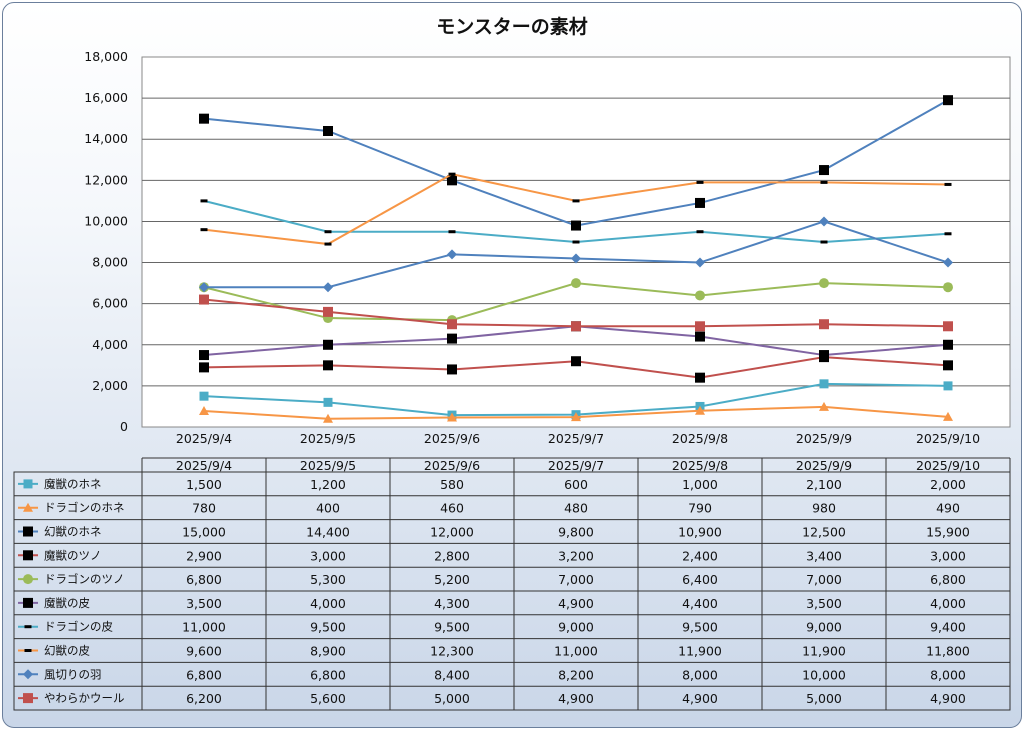  What do you see at coordinates (824, 555) in the screenshot?
I see `data-label: 3,400` at bounding box center [824, 555].